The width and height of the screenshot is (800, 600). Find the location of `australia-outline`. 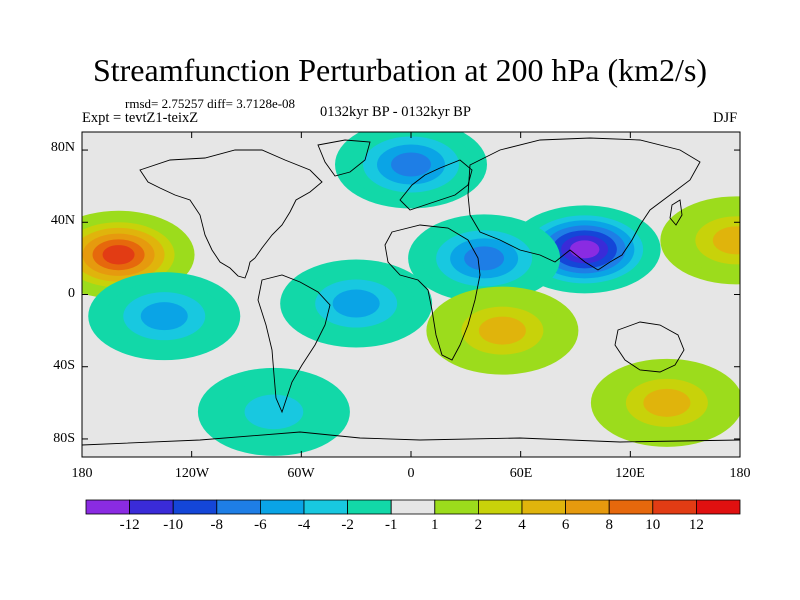

australia-outline is located at coordinates (649, 347).